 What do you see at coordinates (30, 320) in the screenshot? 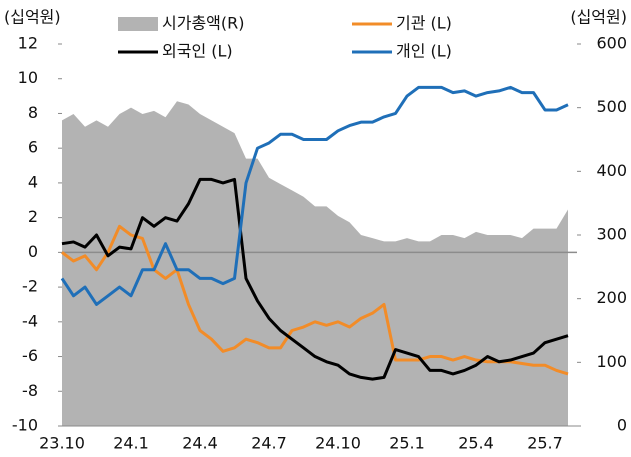
I see `y-tick-label: -4` at bounding box center [30, 320].